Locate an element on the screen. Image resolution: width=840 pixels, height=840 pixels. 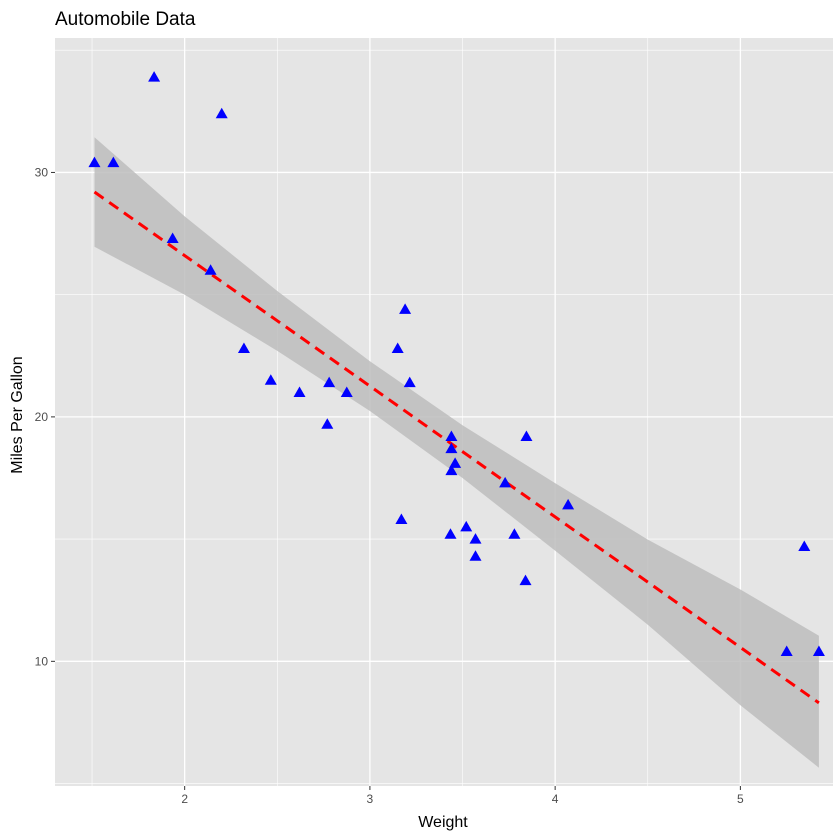
y-tick-label: 10 is located at coordinates (42, 661).